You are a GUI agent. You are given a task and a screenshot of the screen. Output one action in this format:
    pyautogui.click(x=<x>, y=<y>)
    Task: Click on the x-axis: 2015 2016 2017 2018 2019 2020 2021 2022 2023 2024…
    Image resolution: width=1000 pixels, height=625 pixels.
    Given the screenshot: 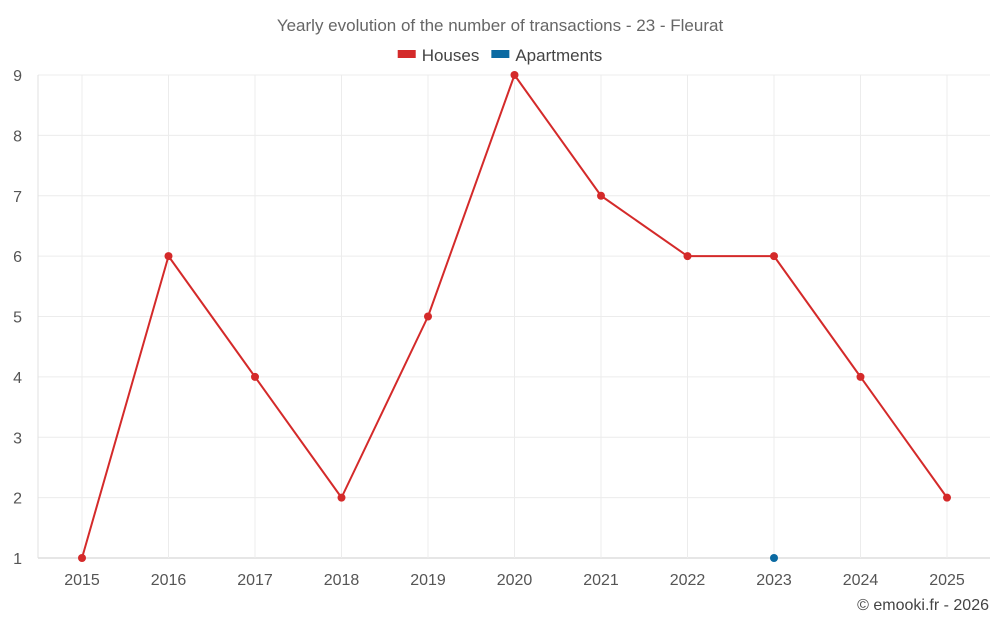 What is the action you would take?
    pyautogui.click(x=514, y=580)
    